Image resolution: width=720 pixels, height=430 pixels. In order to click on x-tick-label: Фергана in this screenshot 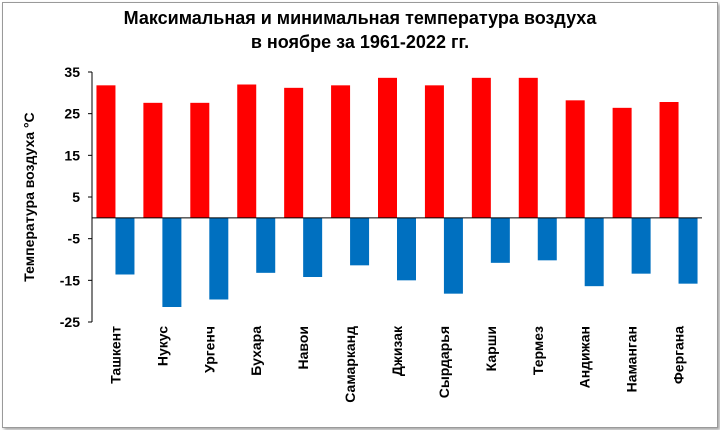, I will do `click(679, 355)`.